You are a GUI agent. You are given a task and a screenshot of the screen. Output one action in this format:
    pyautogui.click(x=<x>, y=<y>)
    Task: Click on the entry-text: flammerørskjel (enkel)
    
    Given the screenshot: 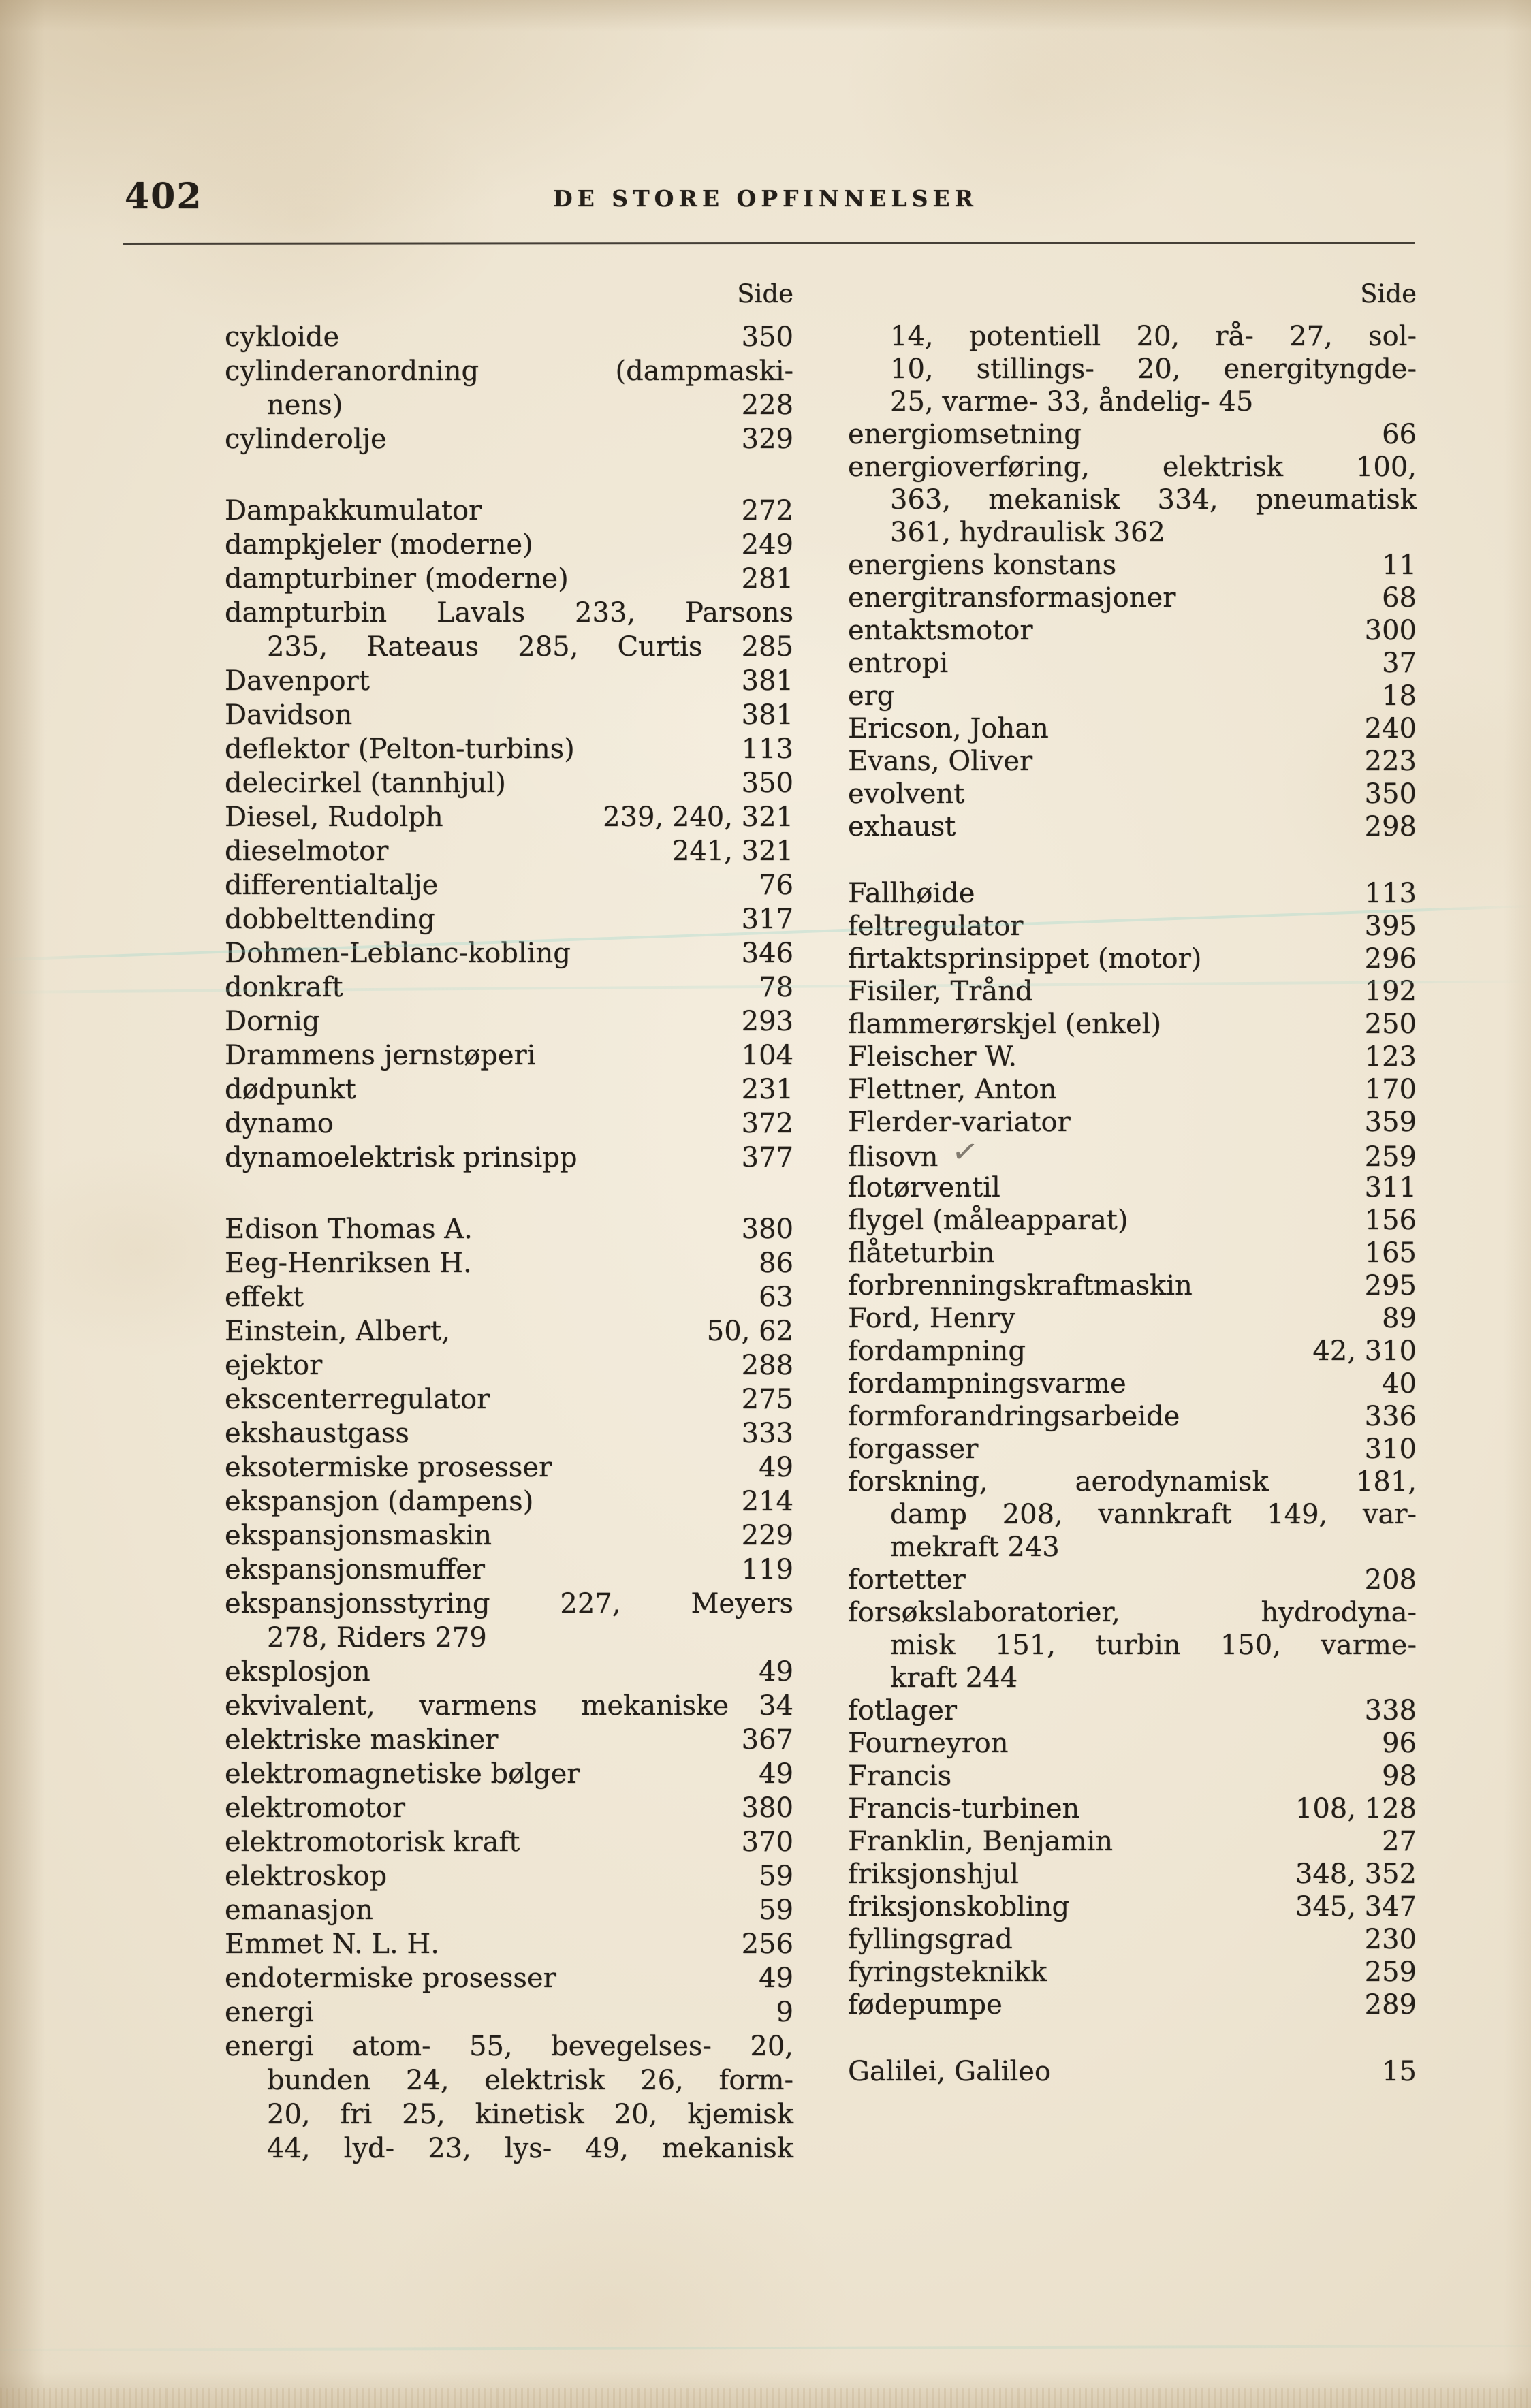 What is the action you would take?
    pyautogui.click(x=1005, y=1025)
    